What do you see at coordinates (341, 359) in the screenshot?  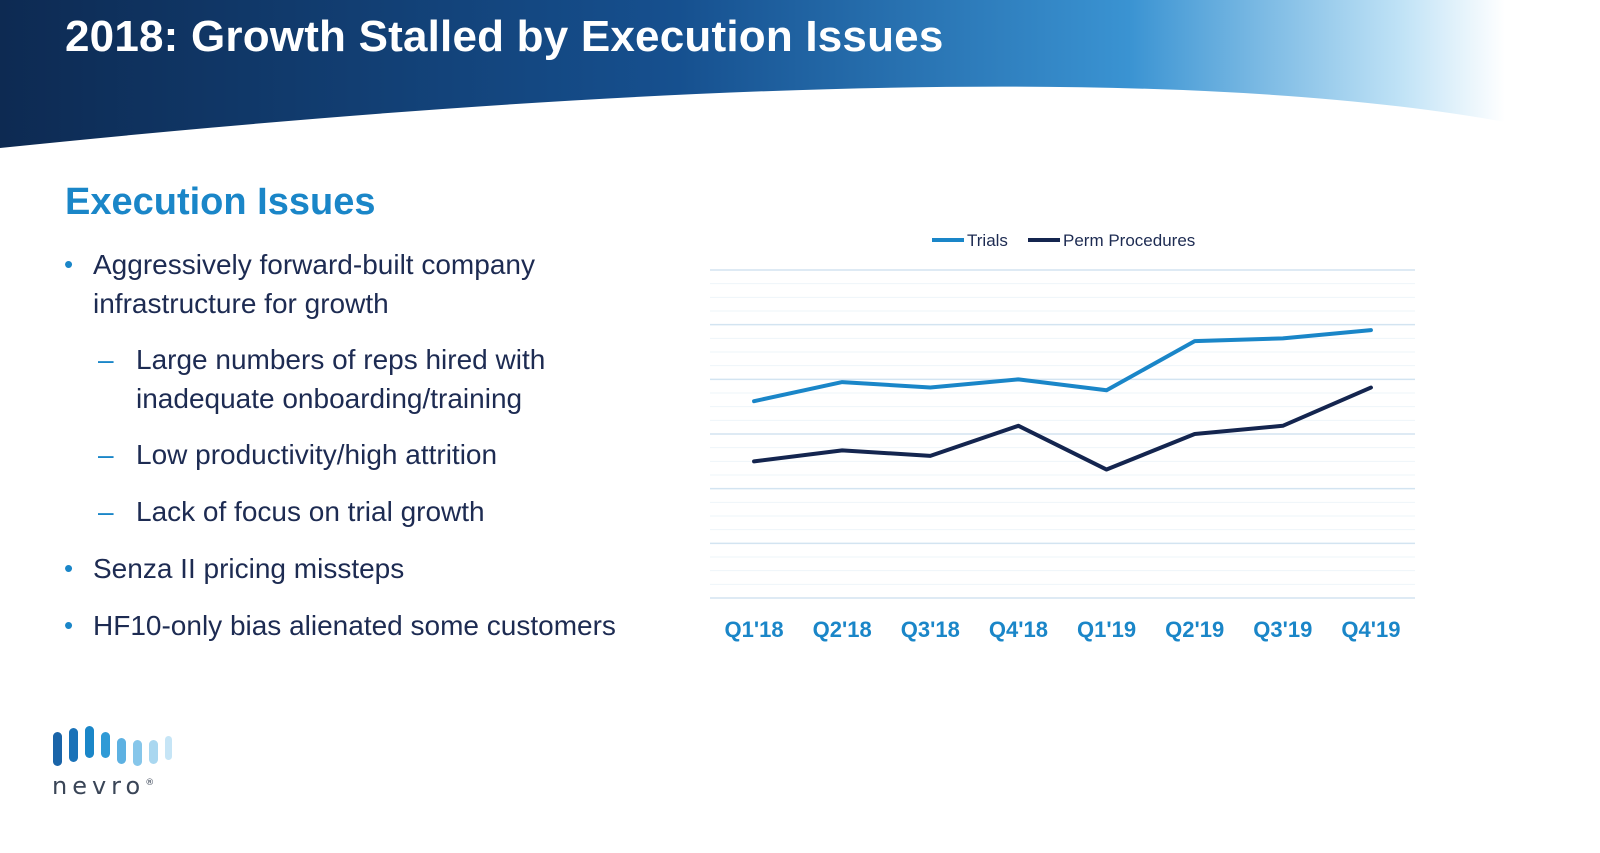 I see `bullet-text-line: Large numbers of reps hired with` at bounding box center [341, 359].